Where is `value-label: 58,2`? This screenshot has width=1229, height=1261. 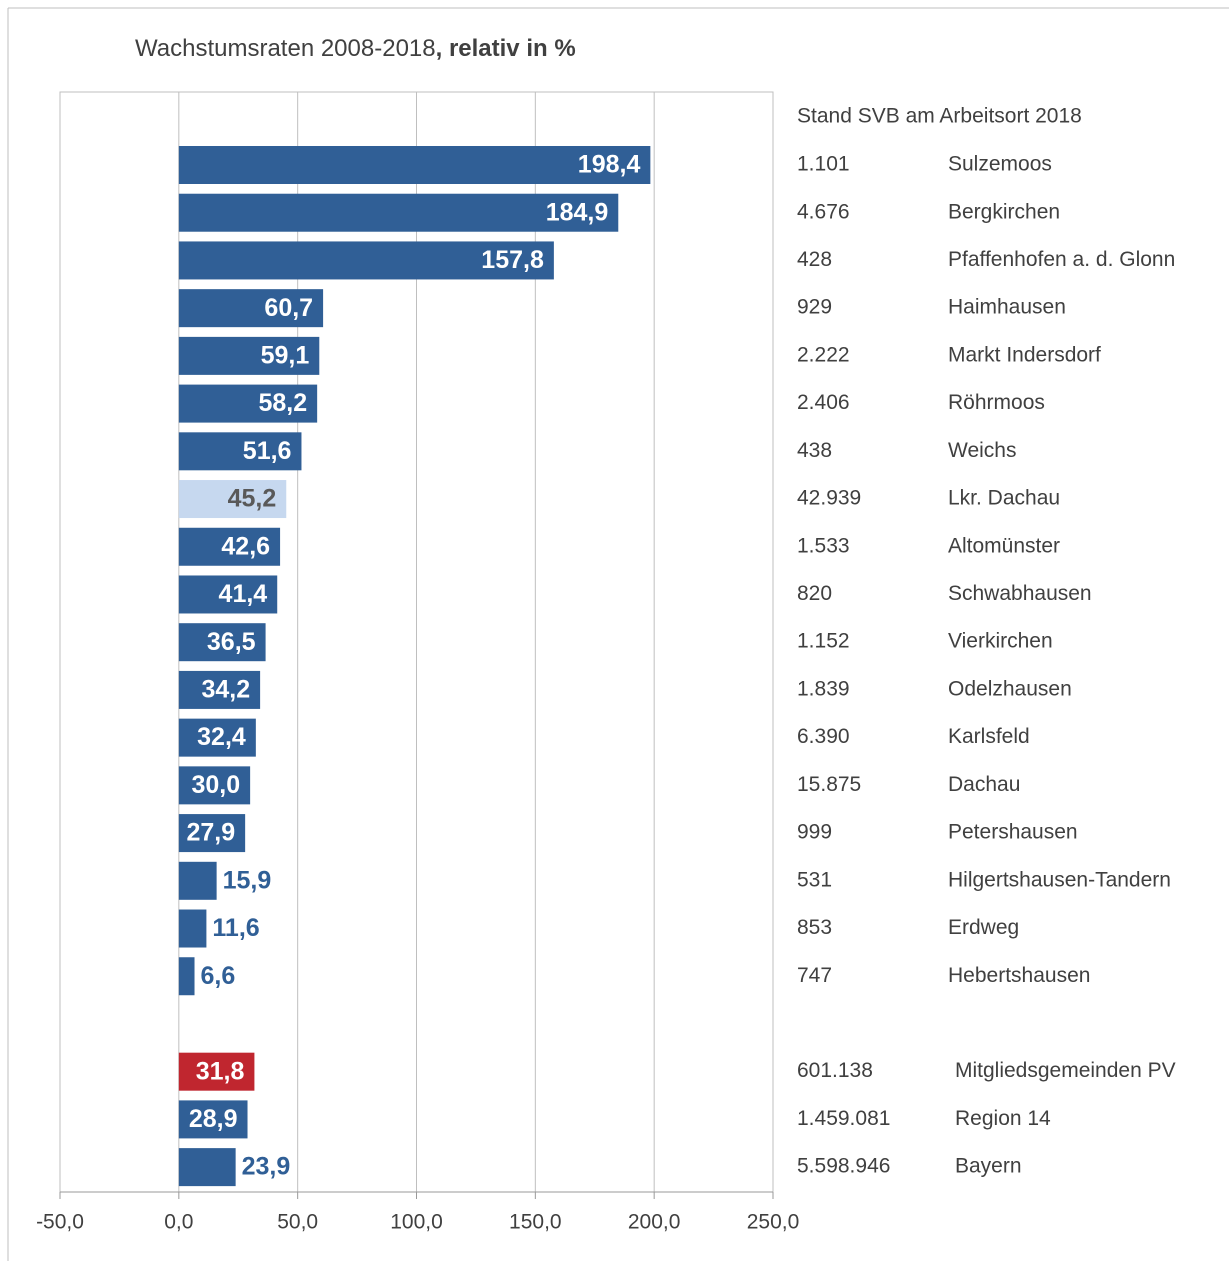 value-label: 58,2 is located at coordinates (282, 403).